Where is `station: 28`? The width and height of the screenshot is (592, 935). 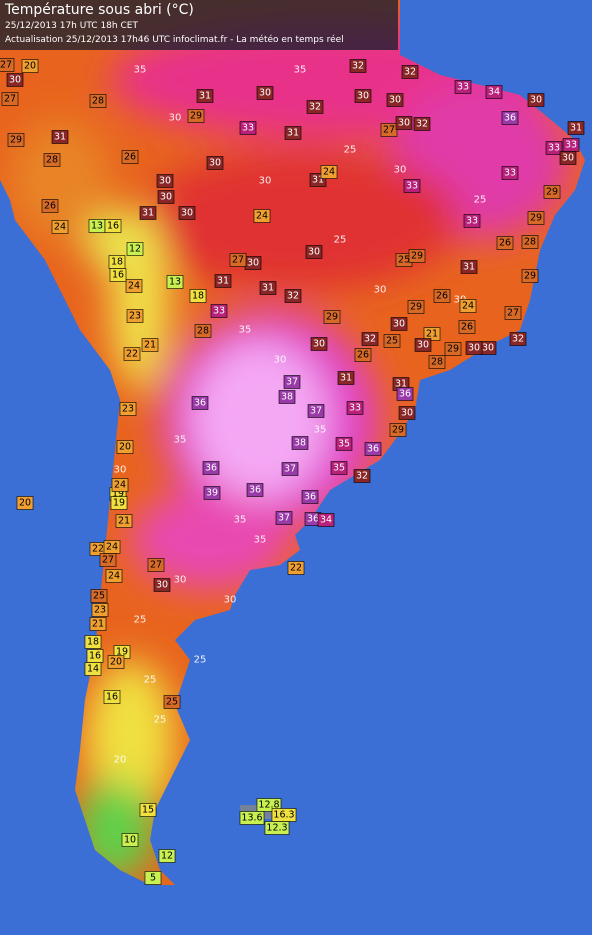
station: 28 is located at coordinates (530, 242).